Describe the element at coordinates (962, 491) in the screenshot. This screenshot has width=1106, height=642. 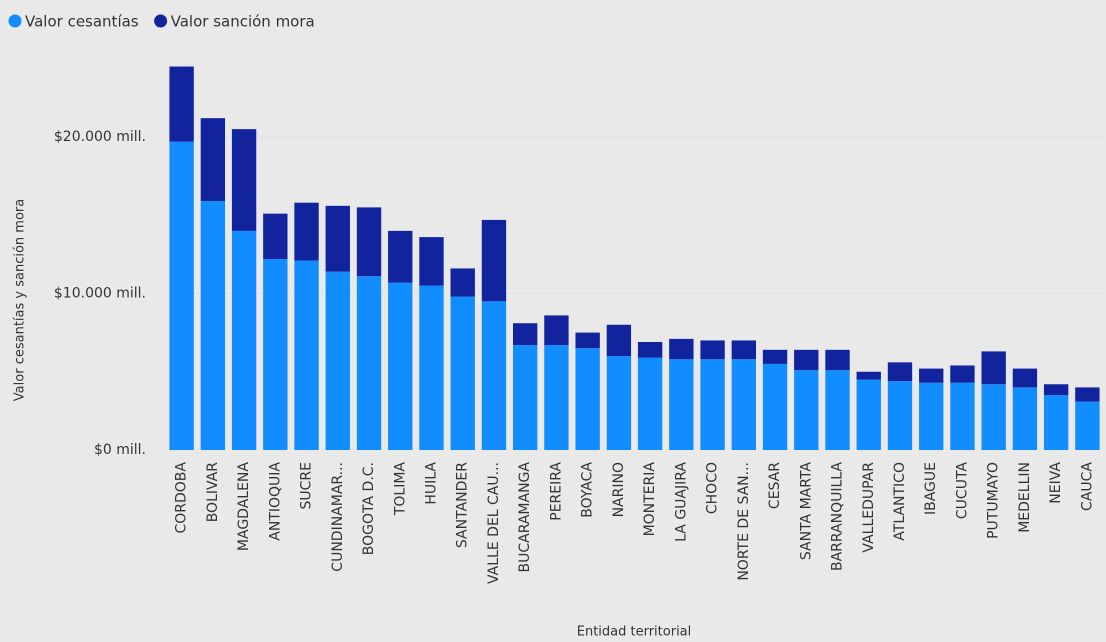
I see `x-tick-label: CUCUTA` at that location.